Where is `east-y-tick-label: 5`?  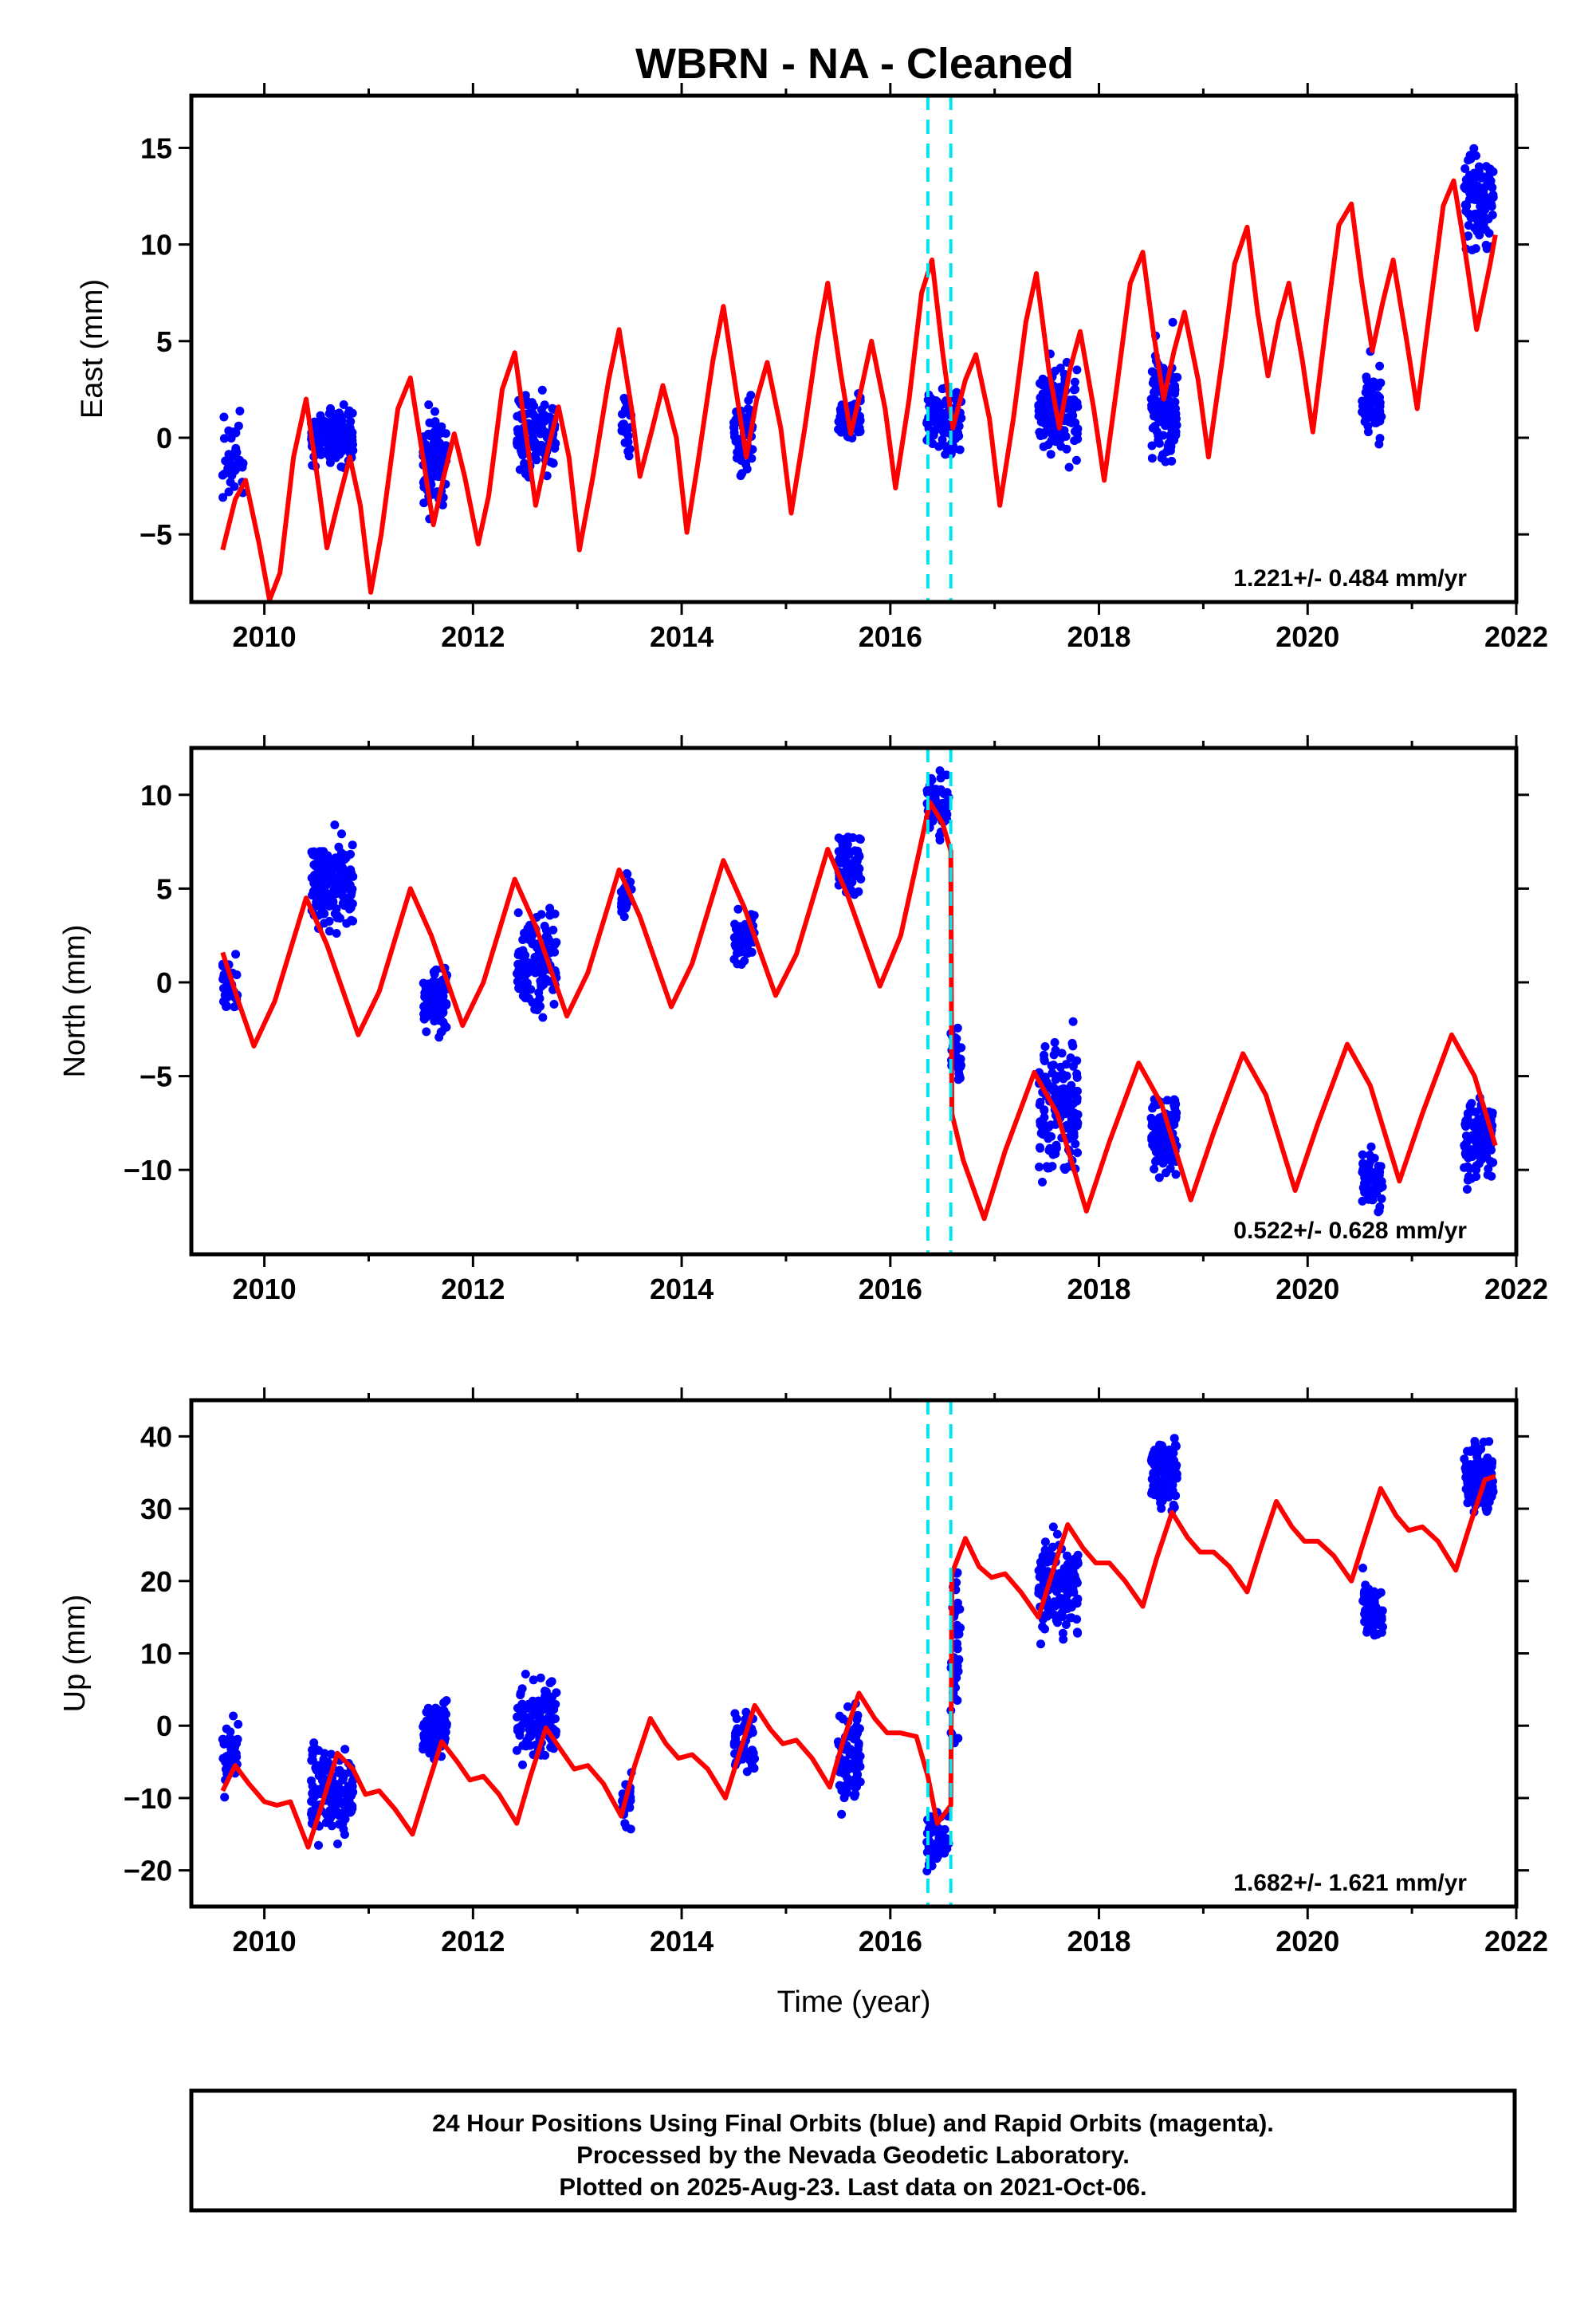 east-y-tick-label: 5 is located at coordinates (164, 341).